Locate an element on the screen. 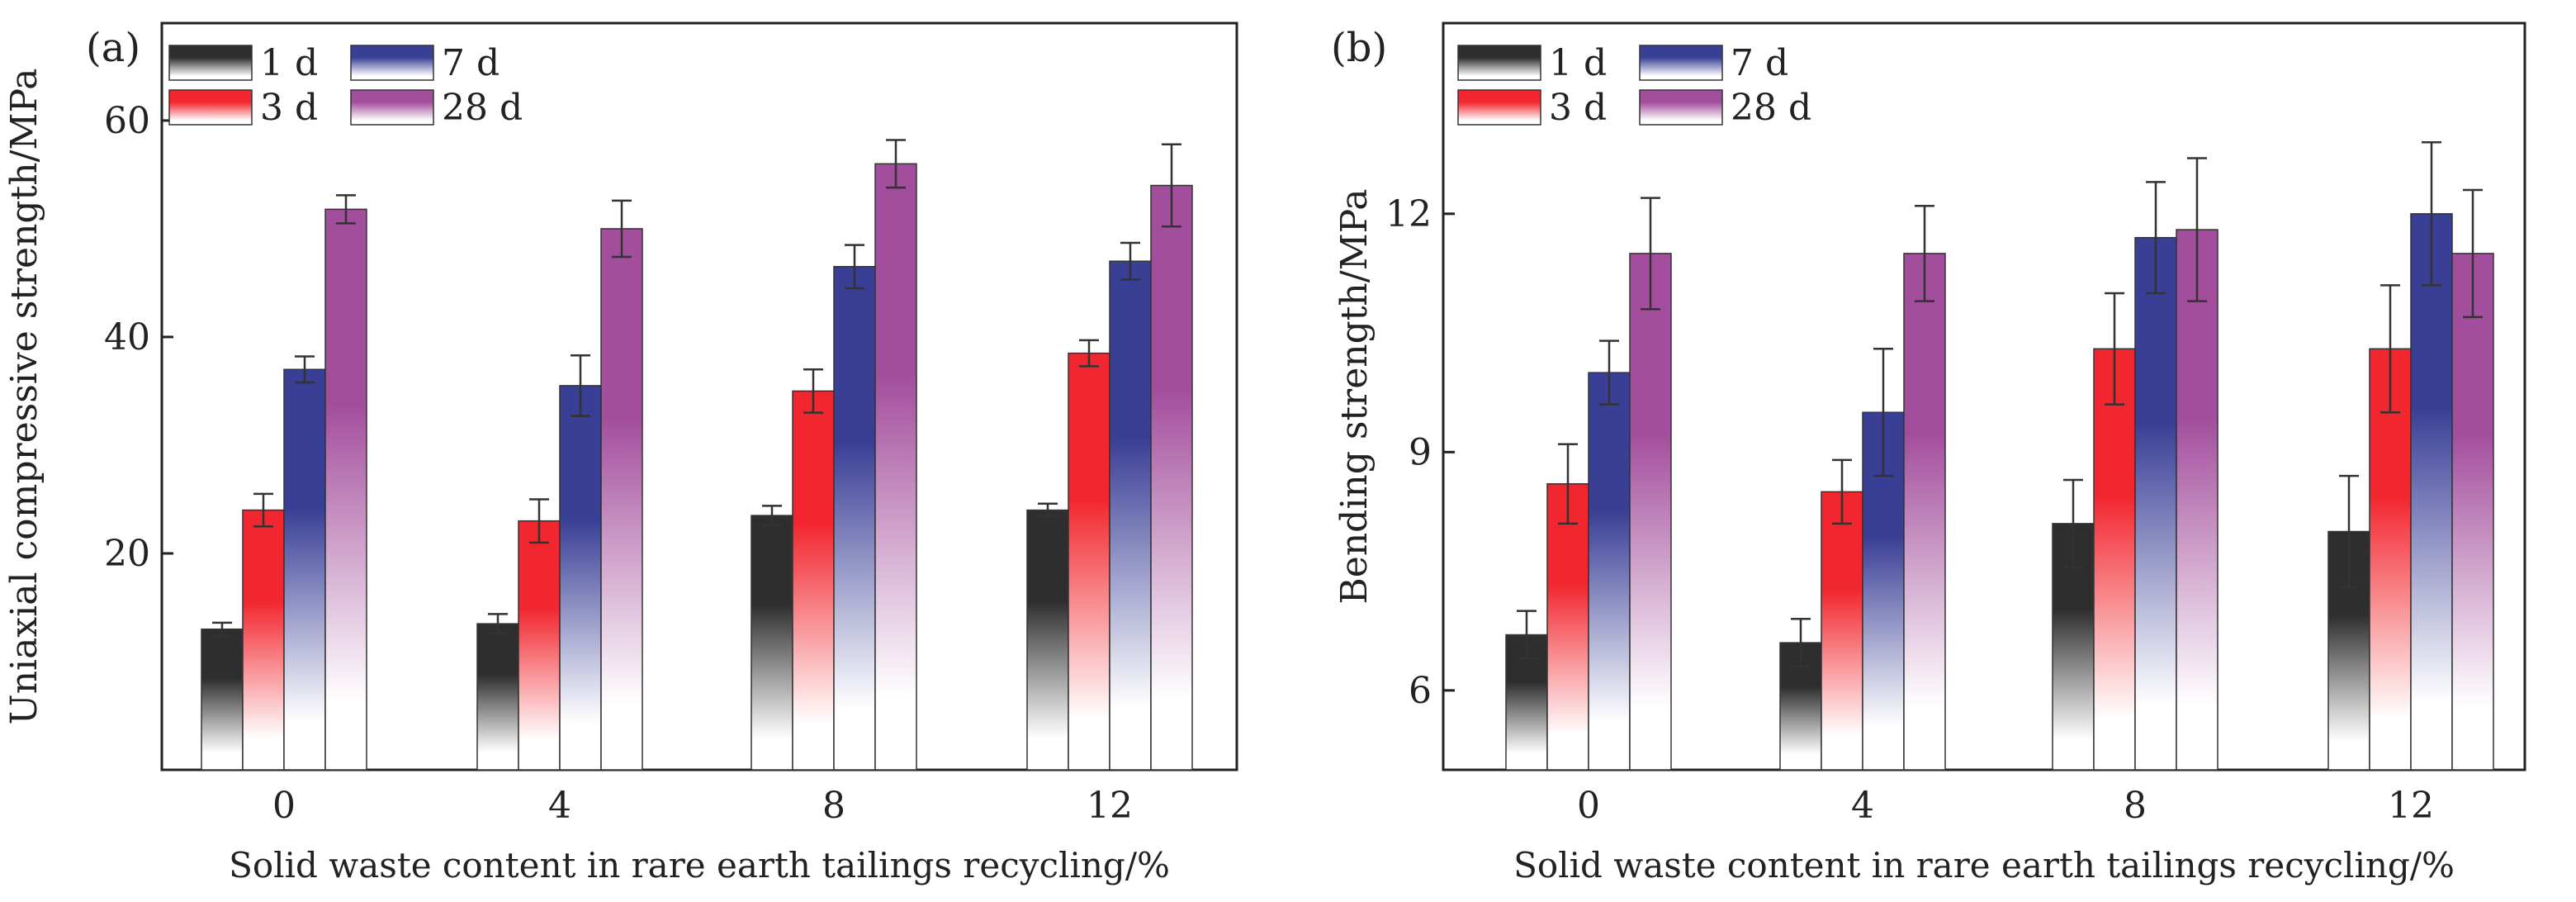  panel-label: (a) is located at coordinates (113, 48).